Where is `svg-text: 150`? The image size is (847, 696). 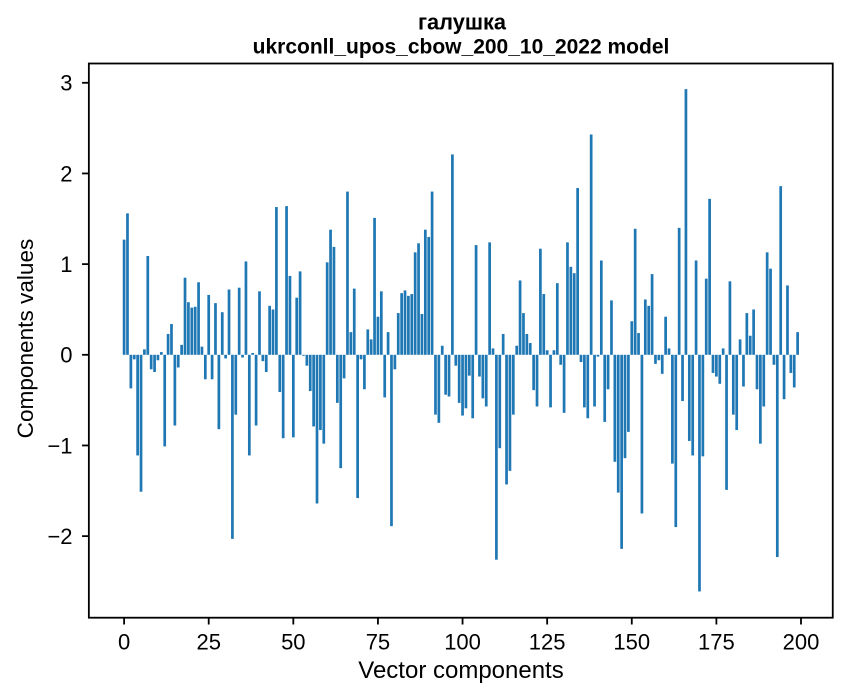 svg-text: 150 is located at coordinates (631, 642).